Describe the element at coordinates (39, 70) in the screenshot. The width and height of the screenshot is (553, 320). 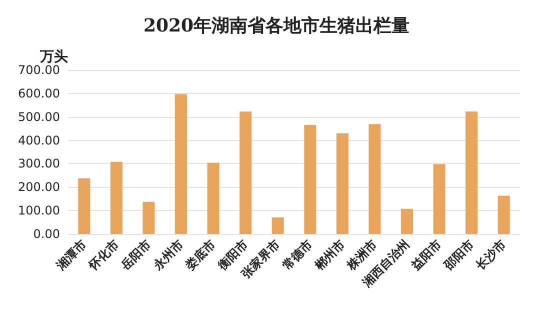
I see `y-tick-label: 700.00` at that location.